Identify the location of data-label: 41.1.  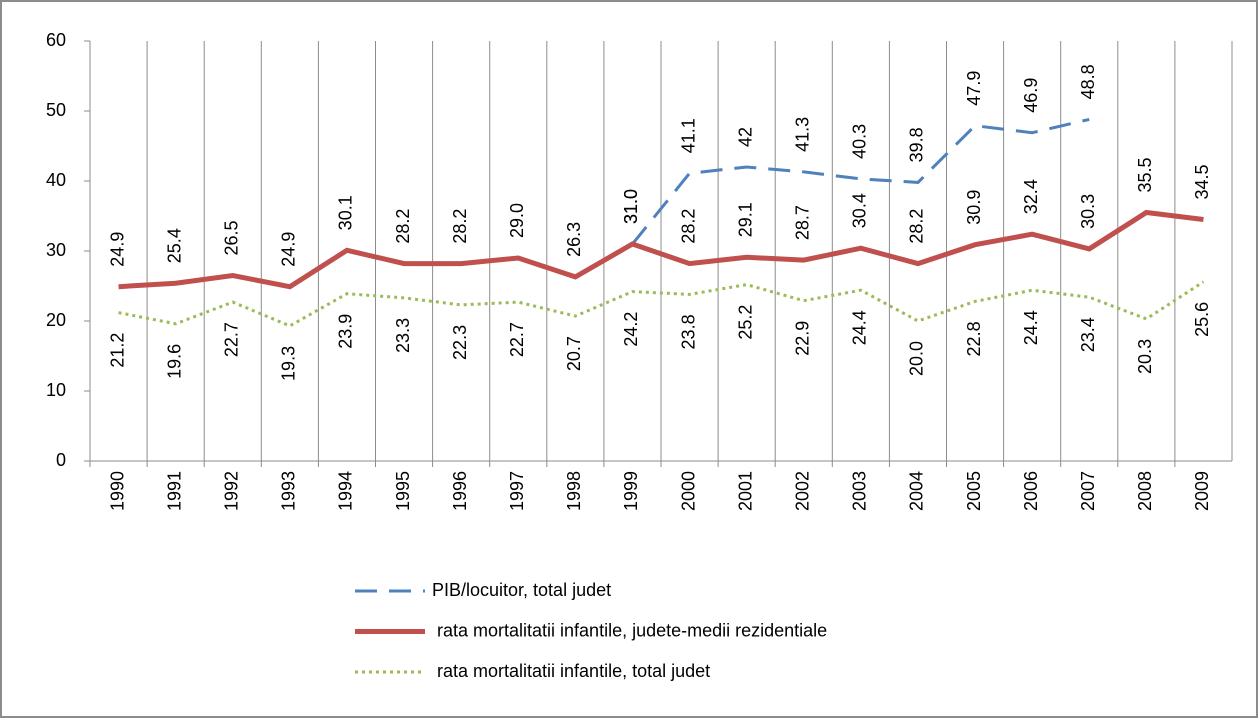
(688, 135).